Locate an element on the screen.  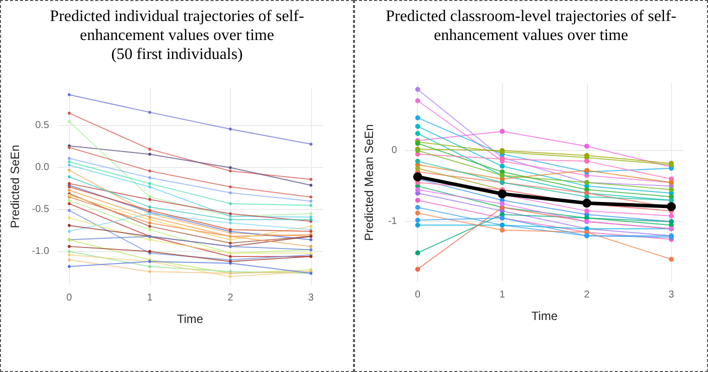
chart-title: Predicted classroom-level trajectories of self-enhancement values over time is located at coordinates (531, 26).